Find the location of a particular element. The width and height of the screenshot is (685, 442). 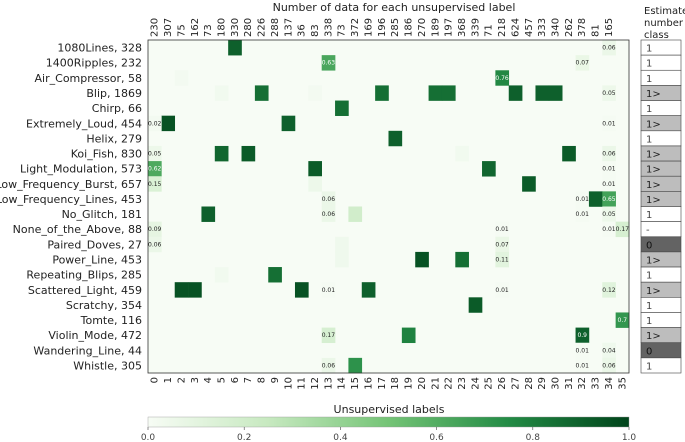

top-count-label: 230 is located at coordinates (155, 27).